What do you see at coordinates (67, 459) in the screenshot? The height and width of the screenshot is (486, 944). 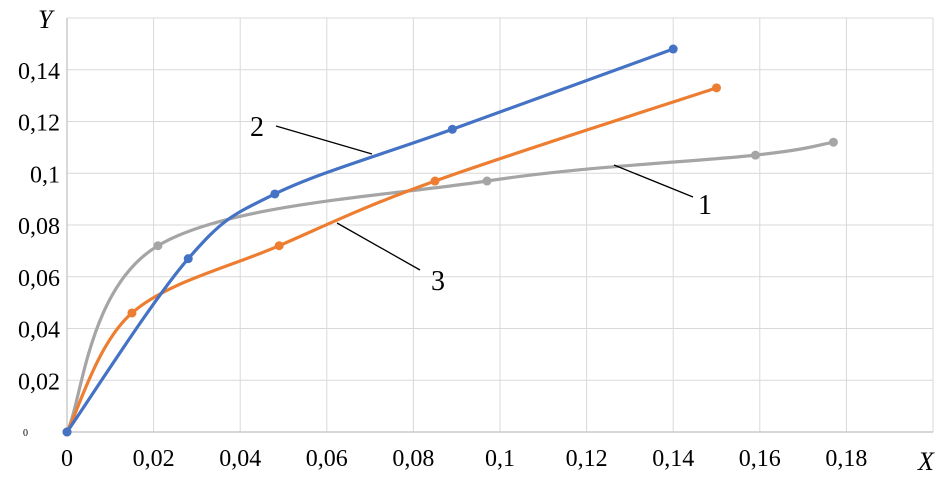 I see `x-tick-label: 0` at bounding box center [67, 459].